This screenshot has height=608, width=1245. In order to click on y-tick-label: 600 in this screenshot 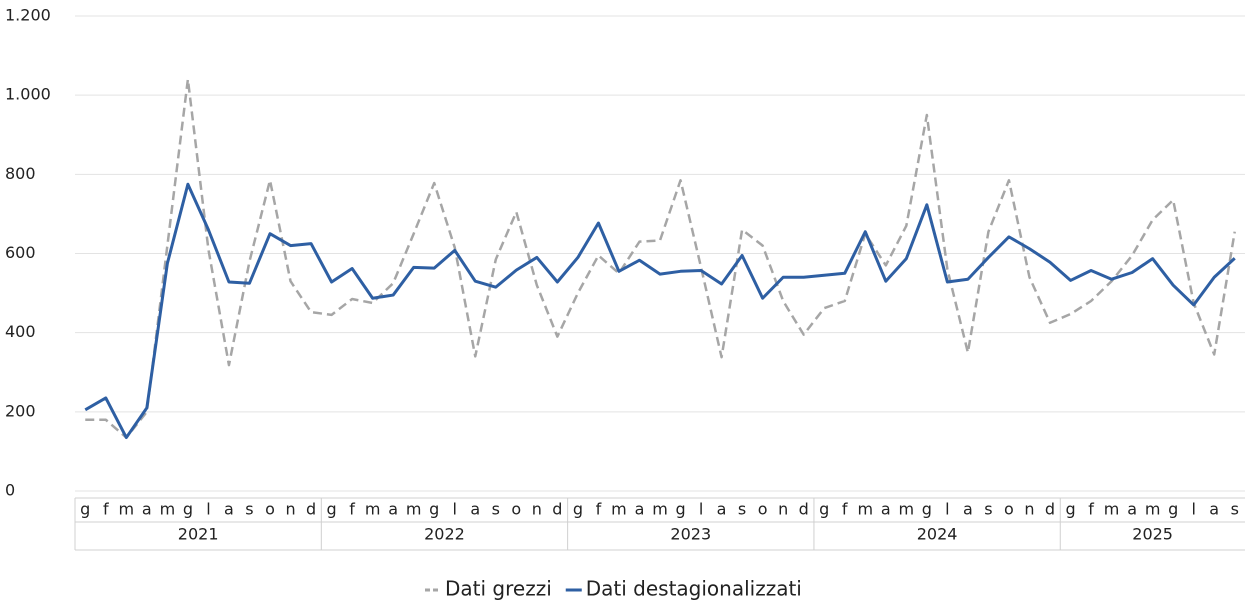, I will do `click(20, 252)`.